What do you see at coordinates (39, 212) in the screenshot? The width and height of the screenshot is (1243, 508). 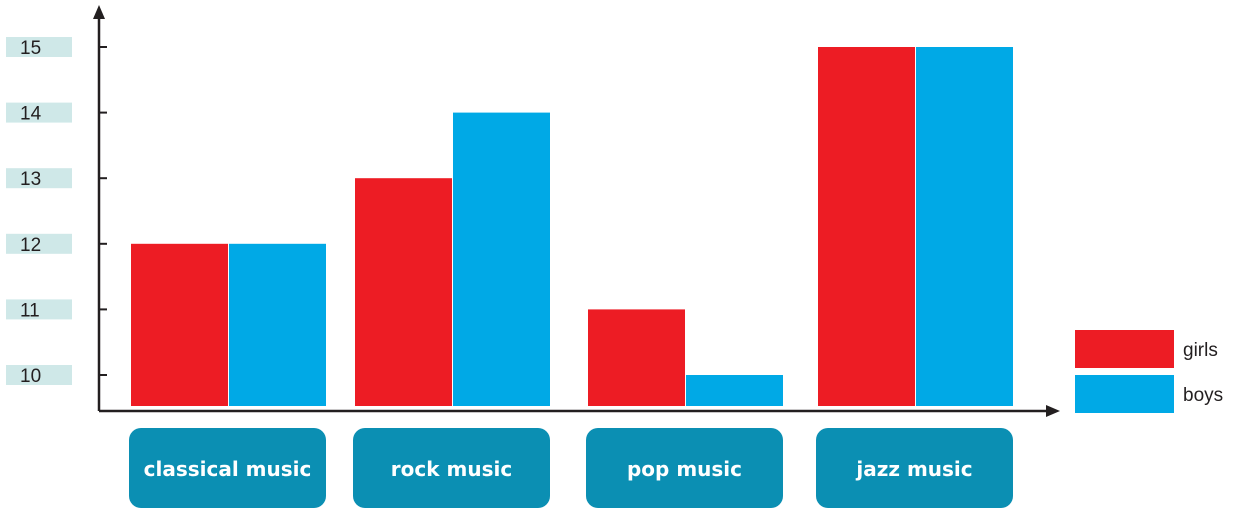 I see `y-tick-labels: 10 11 12 13 14 15` at bounding box center [39, 212].